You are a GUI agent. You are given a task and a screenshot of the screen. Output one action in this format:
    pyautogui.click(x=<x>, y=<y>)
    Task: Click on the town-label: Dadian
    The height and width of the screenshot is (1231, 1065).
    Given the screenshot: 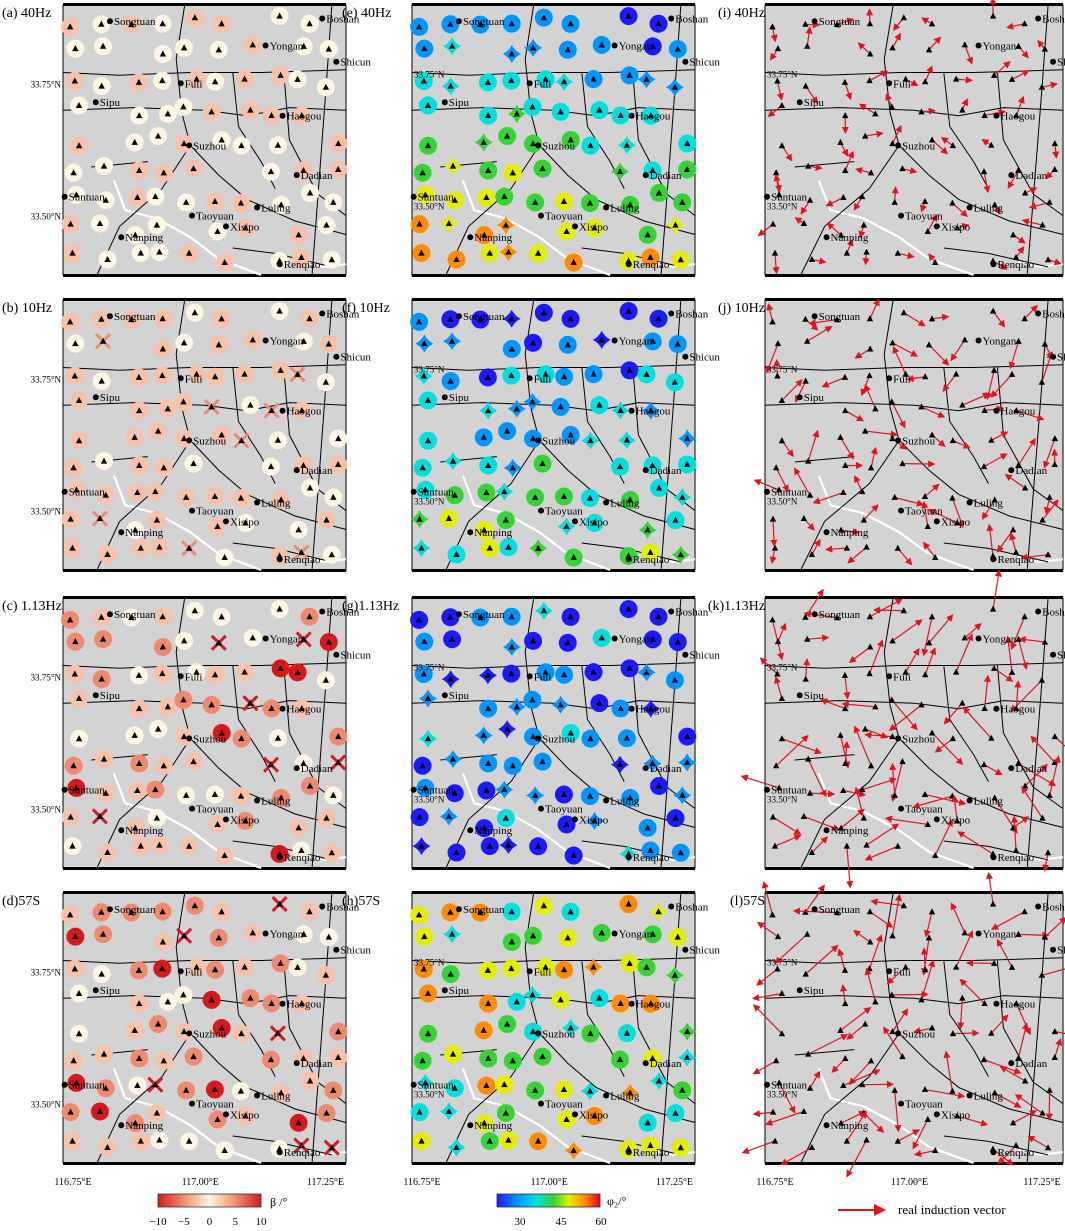 What is the action you would take?
    pyautogui.click(x=317, y=1064)
    